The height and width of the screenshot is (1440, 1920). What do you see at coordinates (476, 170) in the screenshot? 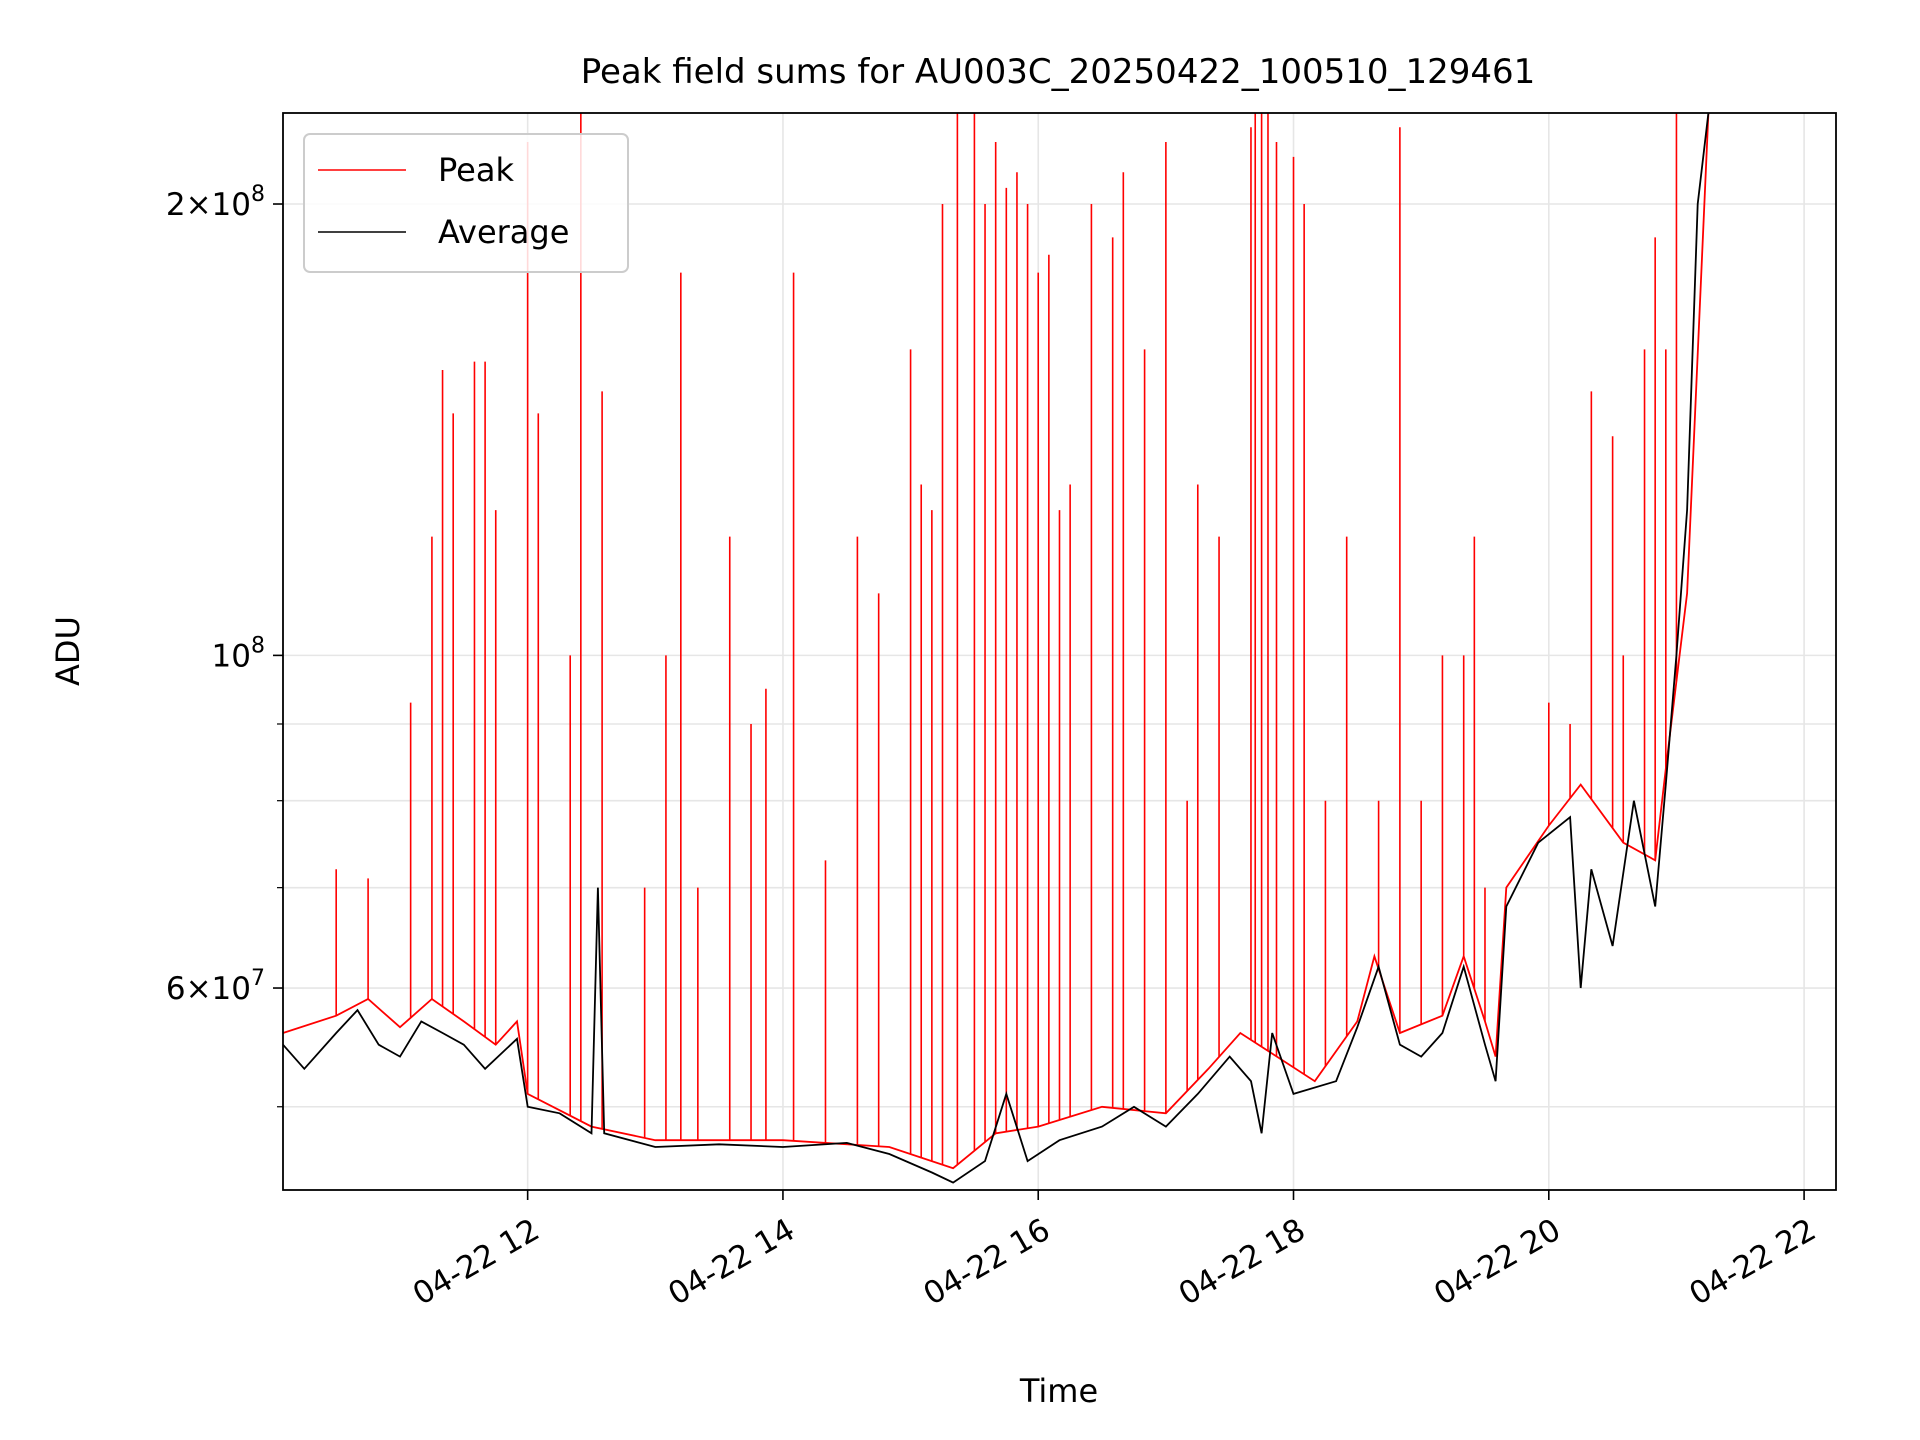
I see `legend-label-peak: Peak` at bounding box center [476, 170].